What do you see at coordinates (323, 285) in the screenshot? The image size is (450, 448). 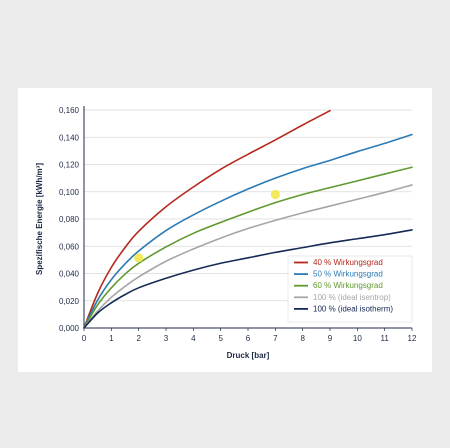 I see `legend-label-prefix: 60 %` at bounding box center [323, 285].